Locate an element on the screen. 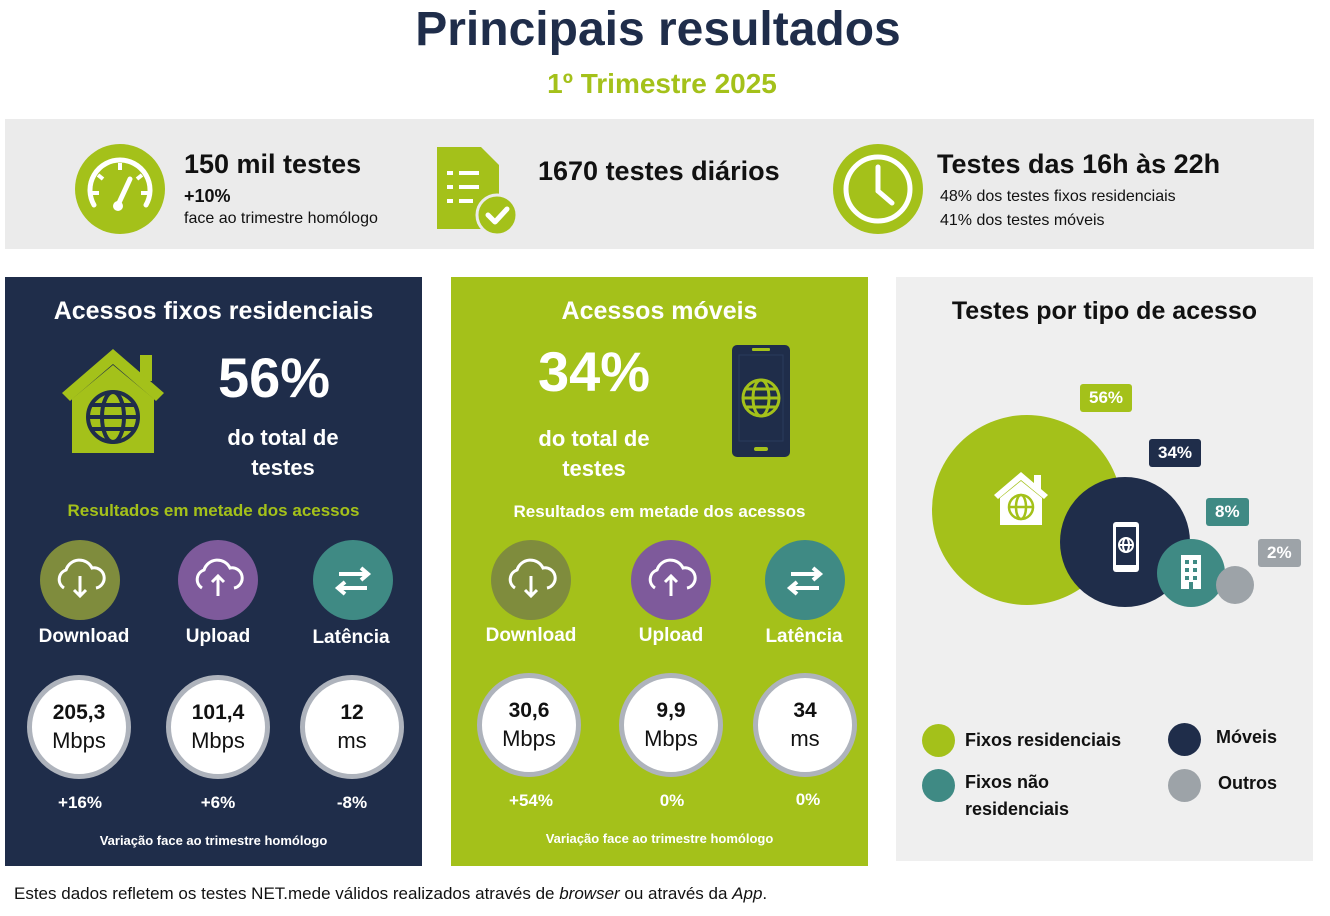 This screenshot has height=916, width=1330. legend-fixos-nao-residenciais-2: residenciais is located at coordinates (1017, 809).